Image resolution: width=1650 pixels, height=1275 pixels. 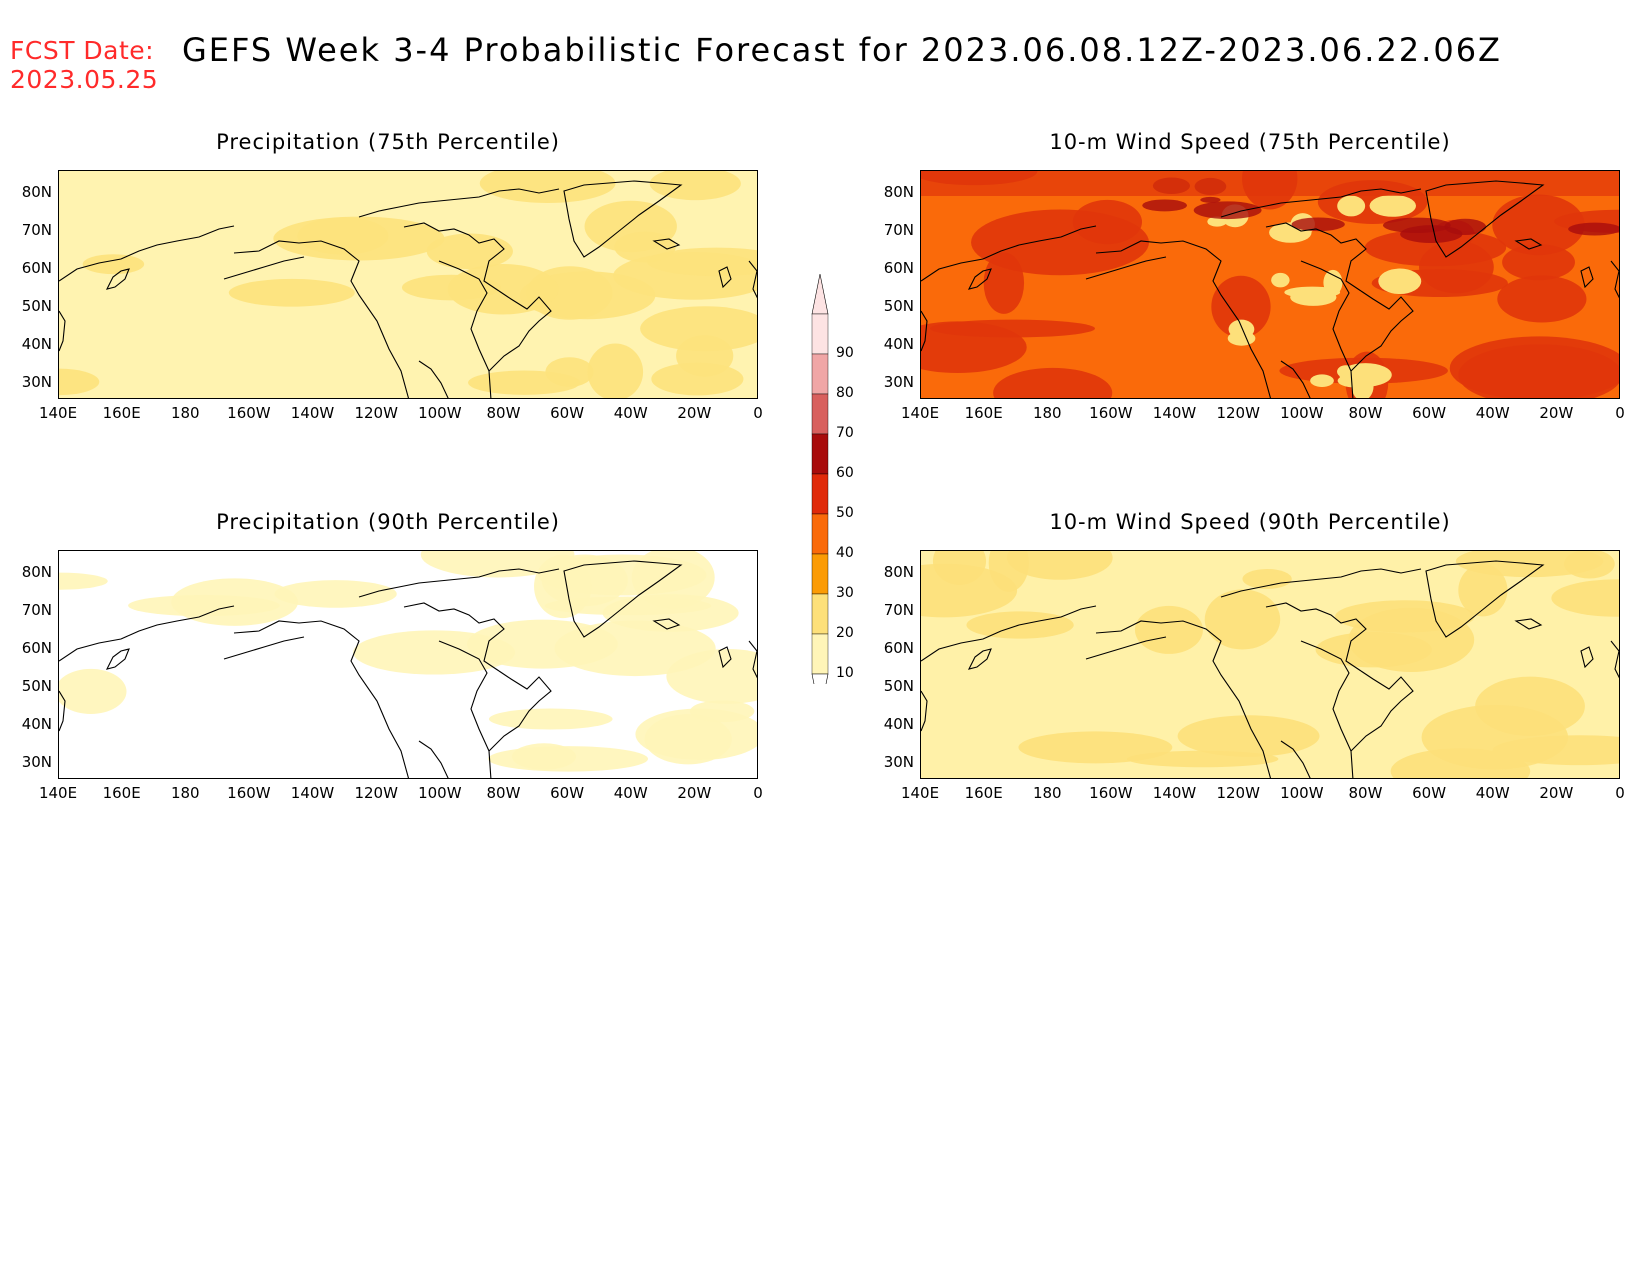 I want to click on colorbar-cap-top, so click(x=820, y=294).